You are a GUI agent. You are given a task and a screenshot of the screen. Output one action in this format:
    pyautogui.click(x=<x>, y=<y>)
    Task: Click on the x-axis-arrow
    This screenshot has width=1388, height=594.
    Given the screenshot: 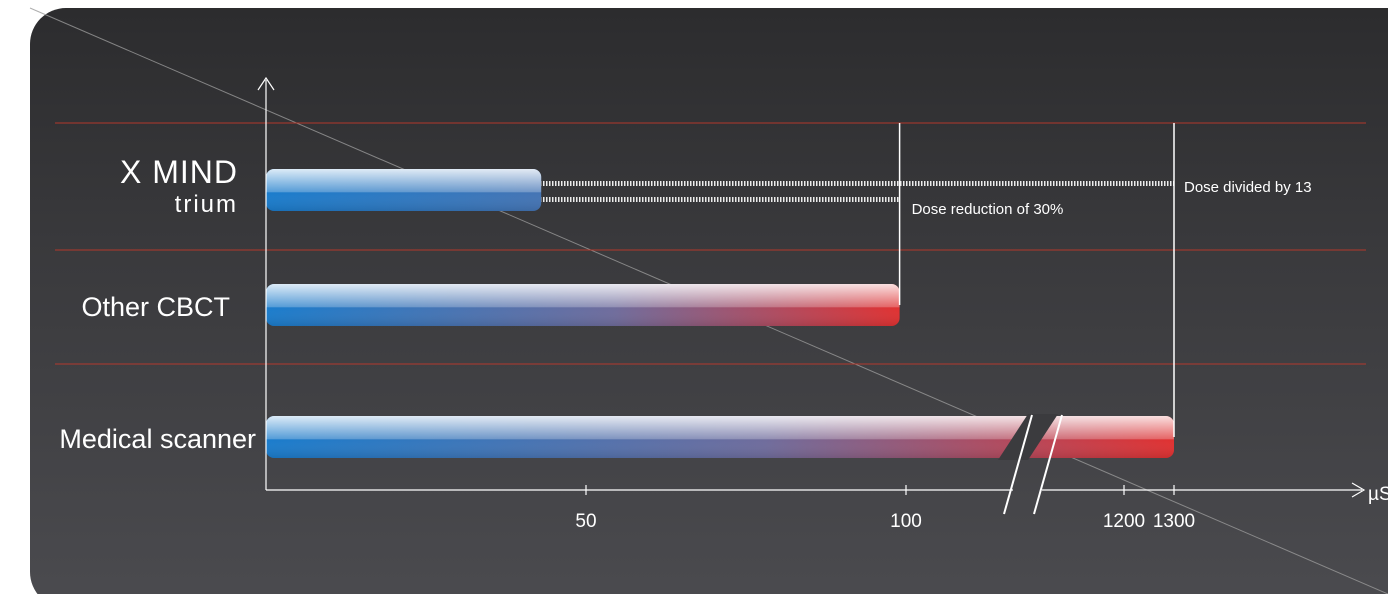 What is the action you would take?
    pyautogui.click(x=1358, y=490)
    